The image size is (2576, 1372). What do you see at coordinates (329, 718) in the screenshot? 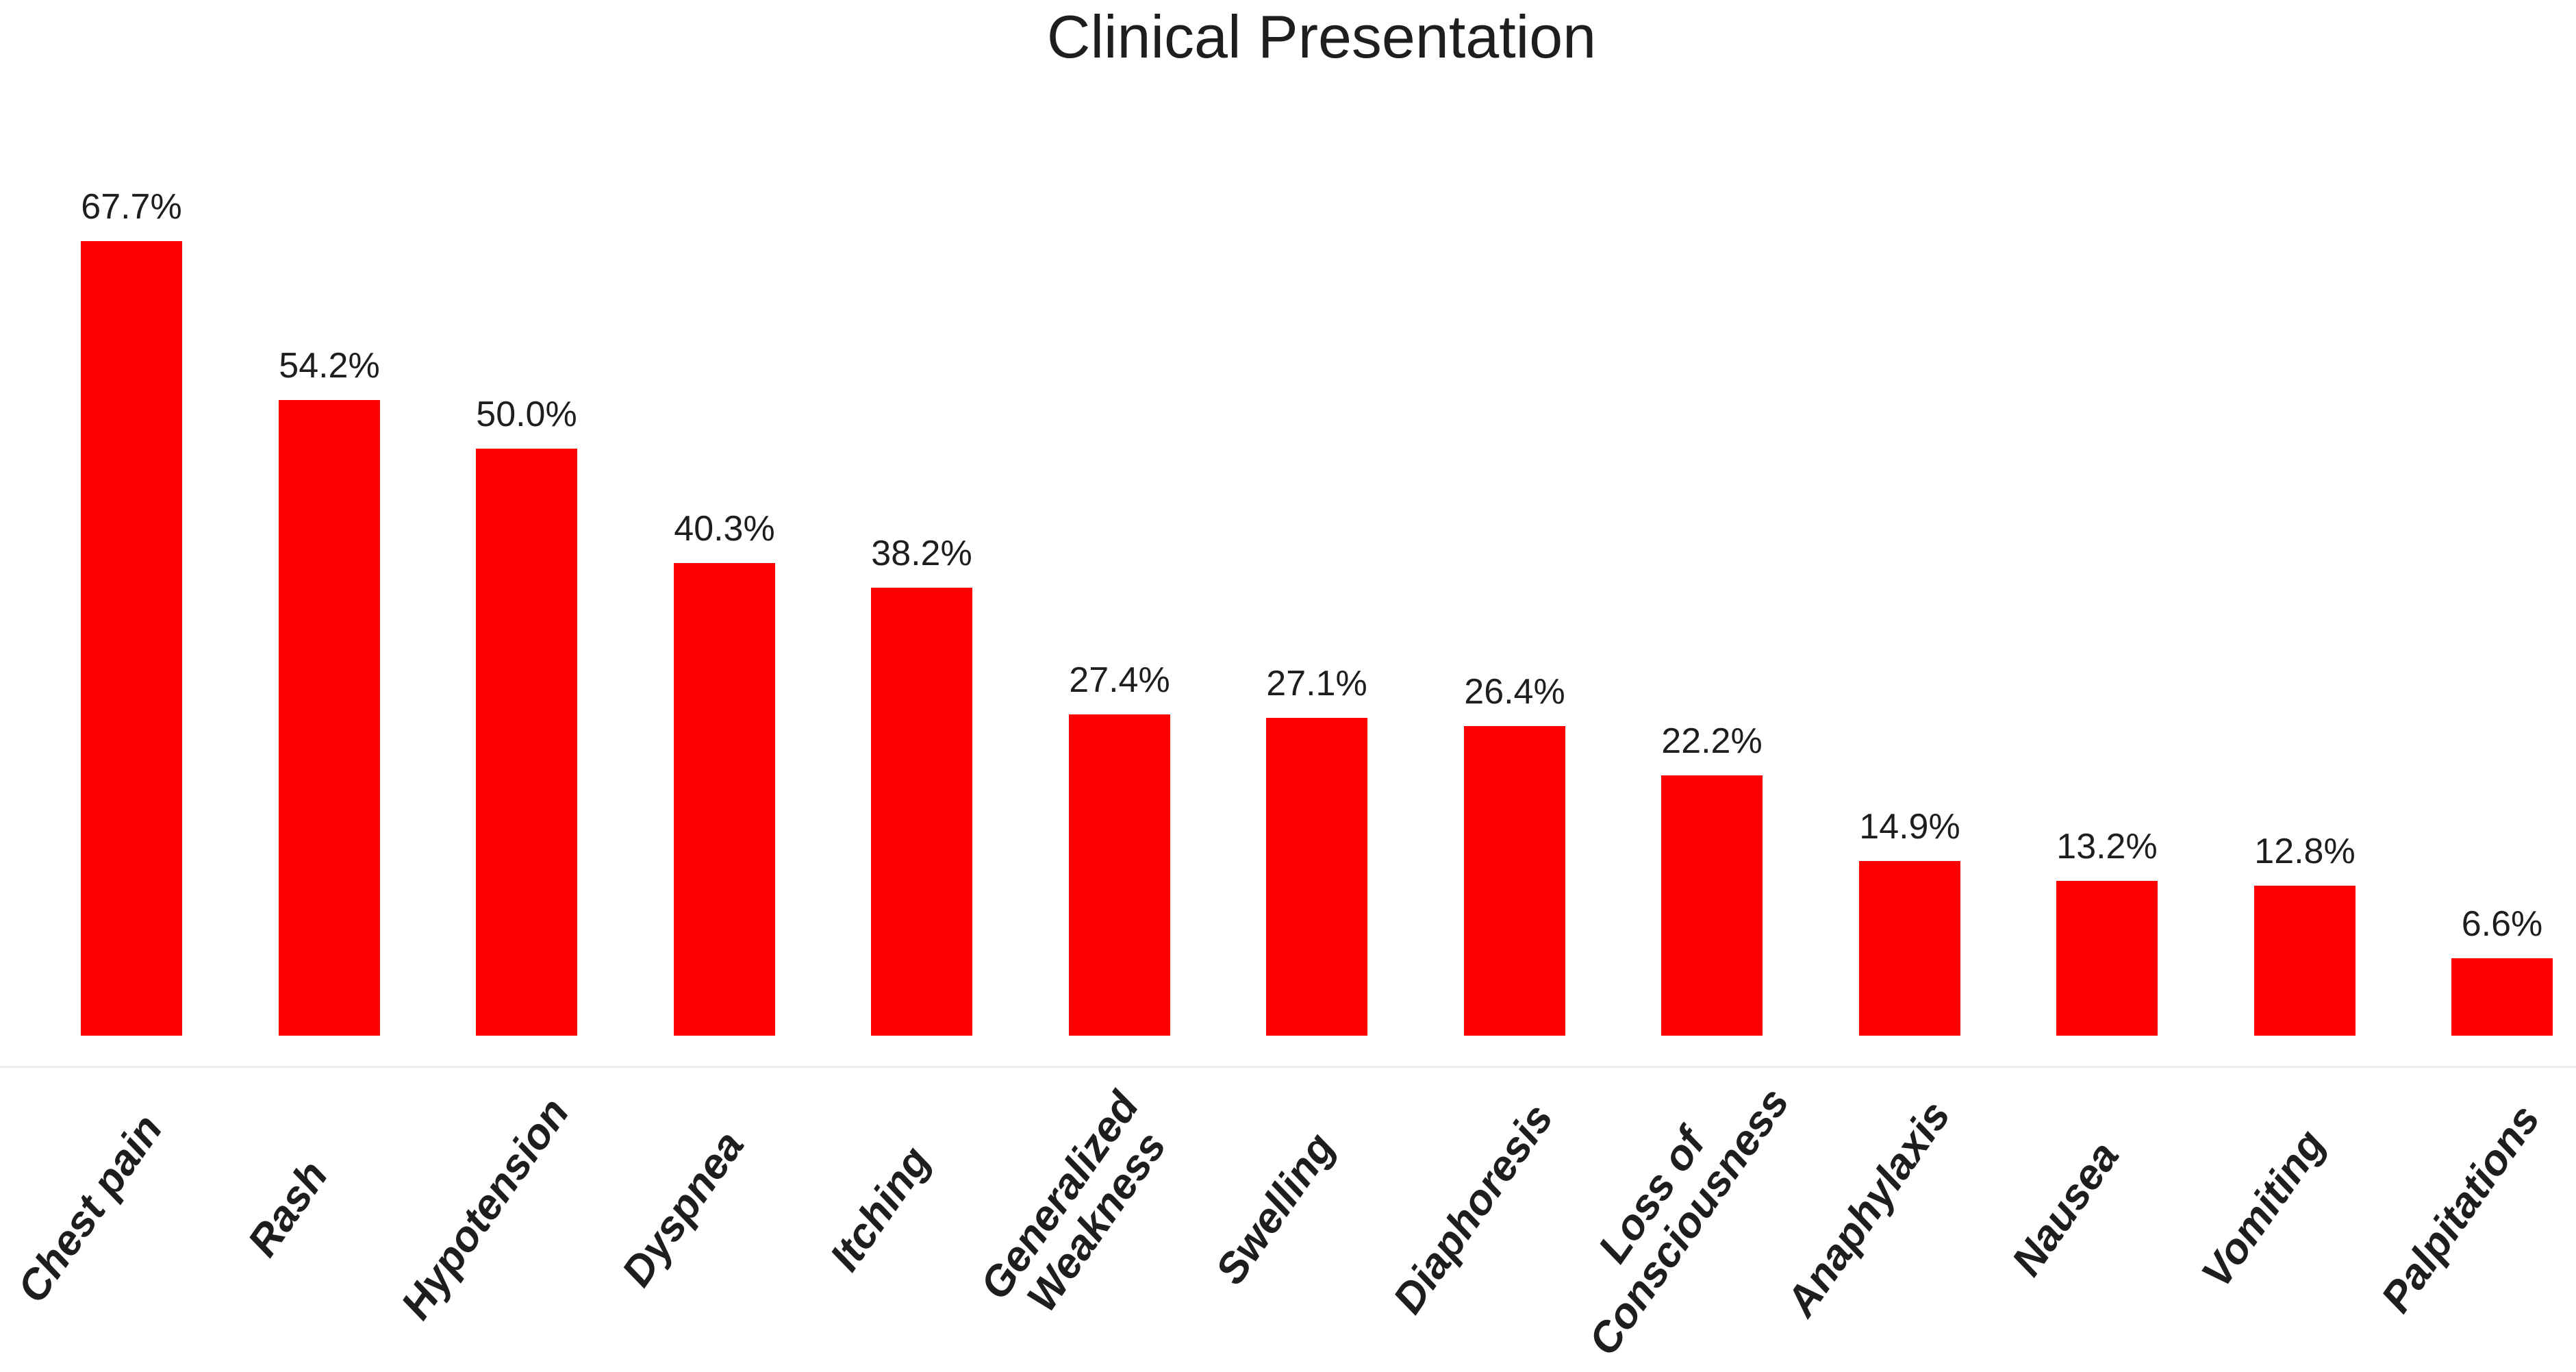
I see `bar-rash` at bounding box center [329, 718].